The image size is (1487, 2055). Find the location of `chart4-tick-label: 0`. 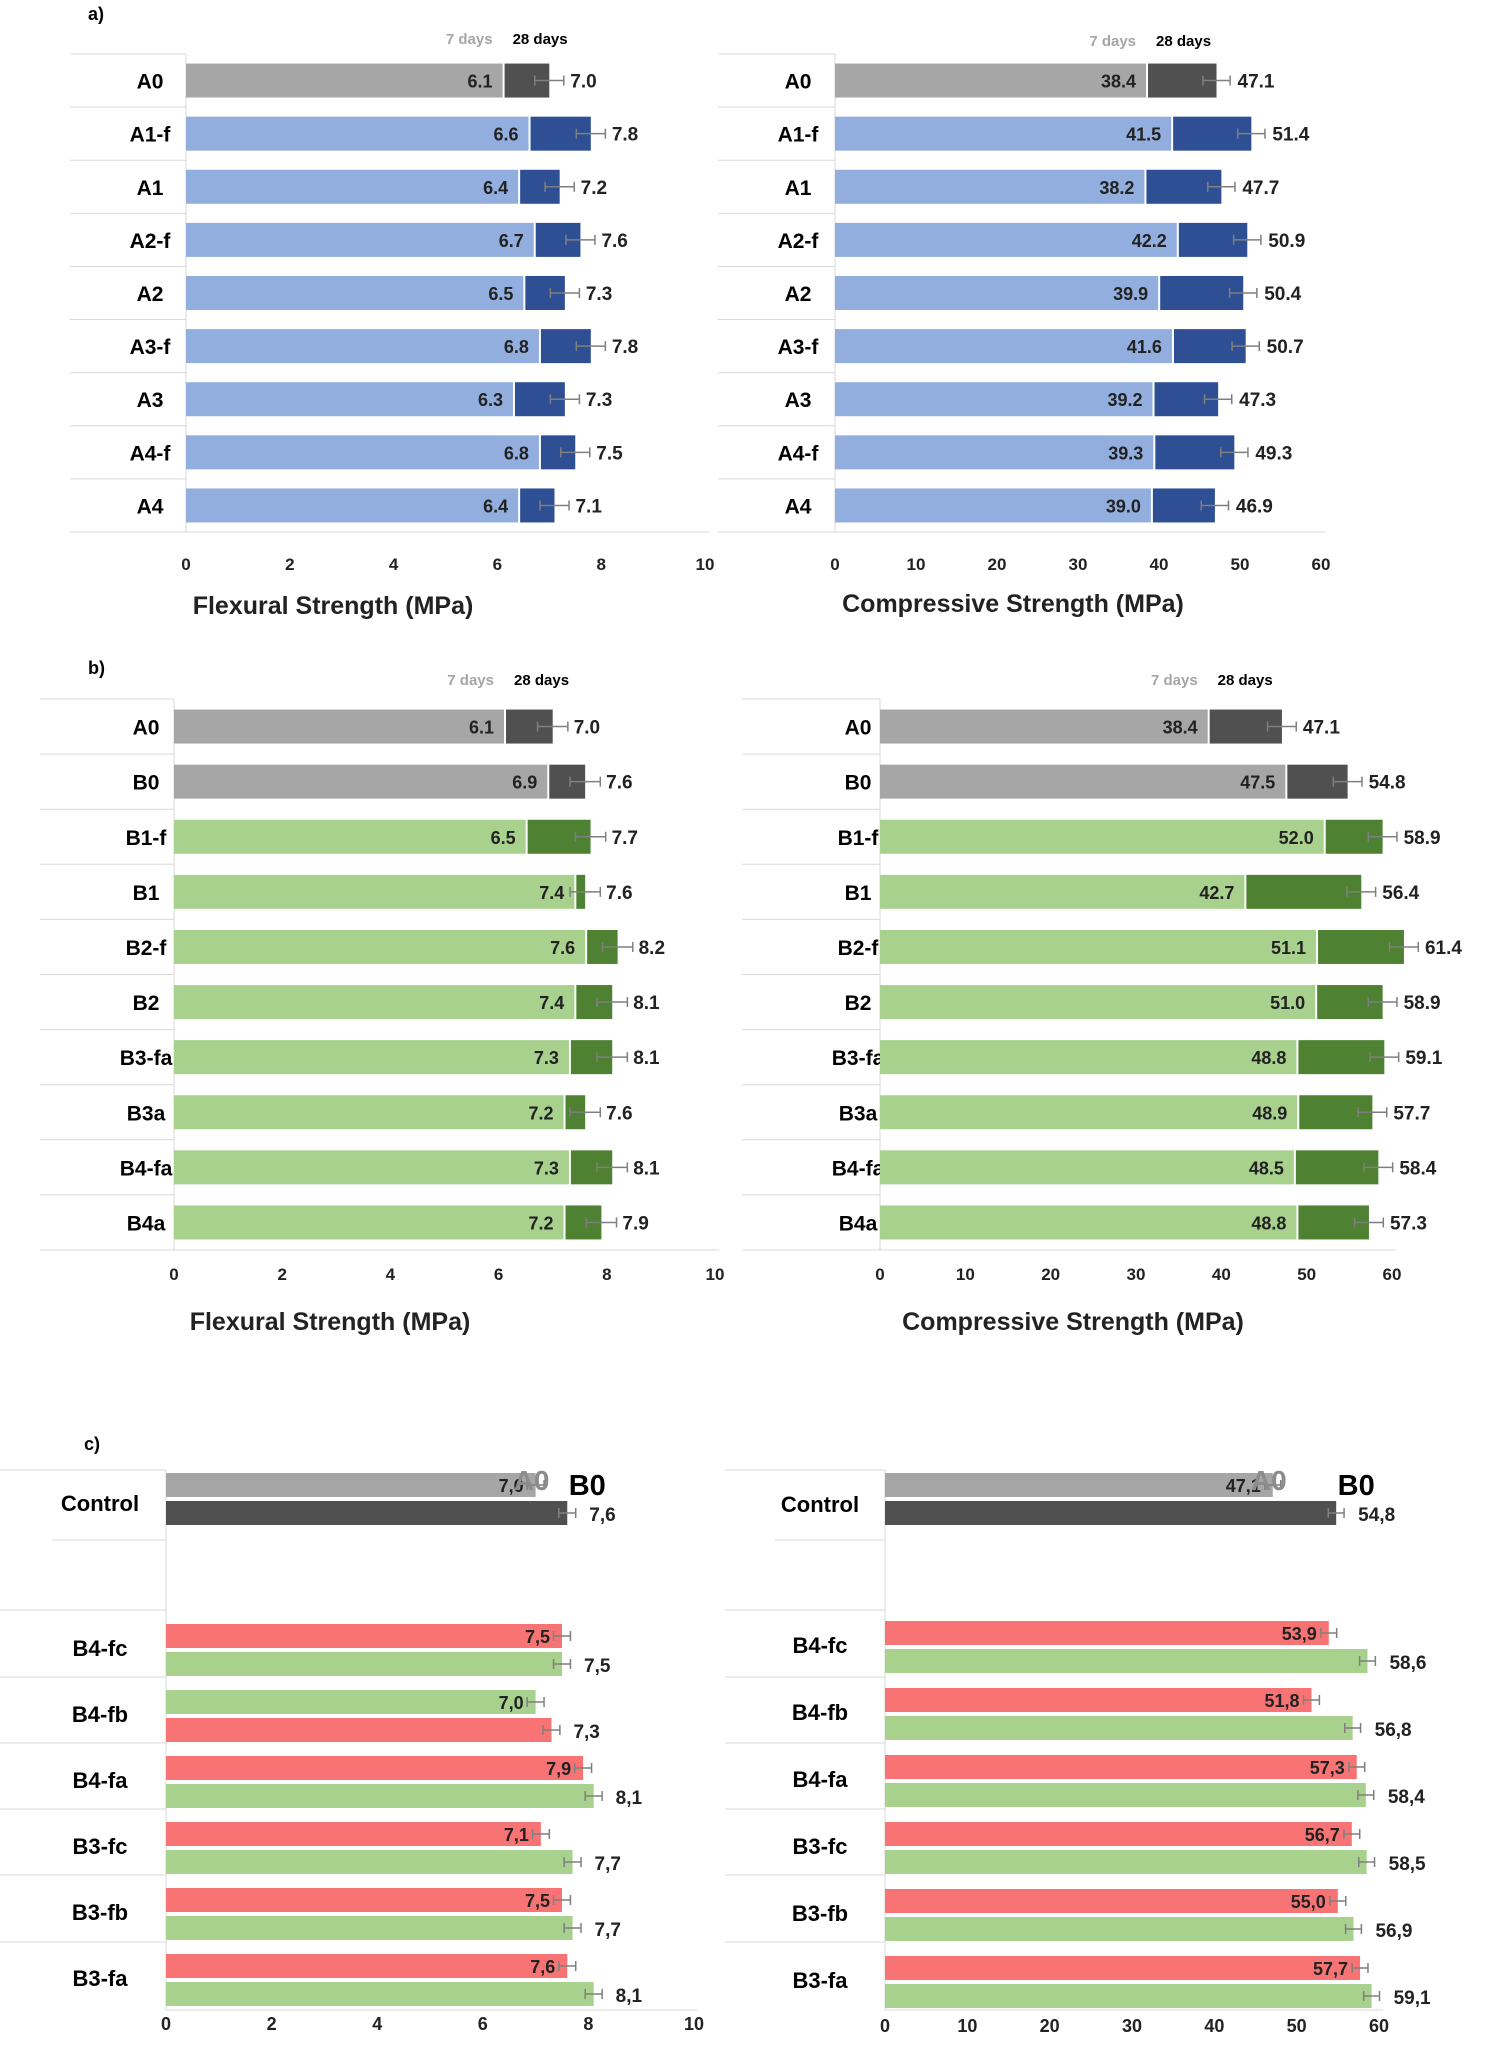

chart4-tick-label: 0 is located at coordinates (879, 1274).